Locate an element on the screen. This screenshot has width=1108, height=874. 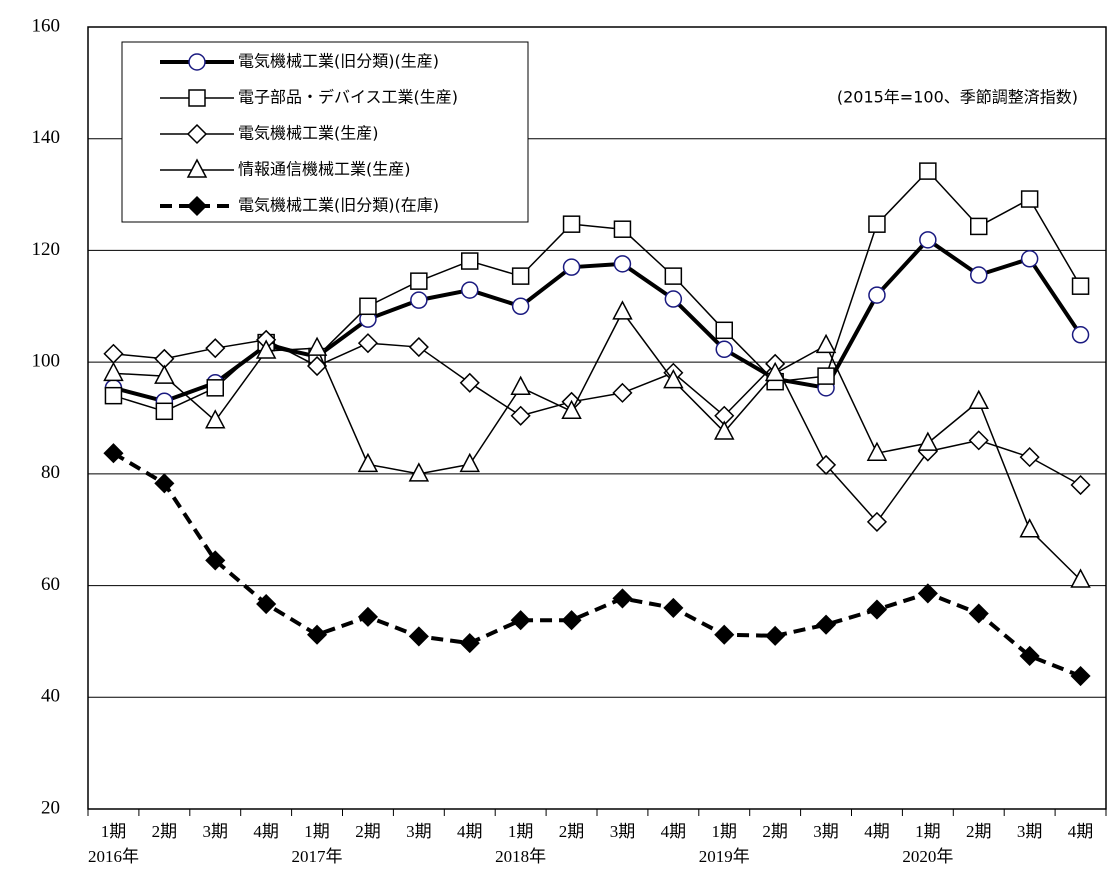
x-group-label: 2018年 is located at coordinates (520, 856).